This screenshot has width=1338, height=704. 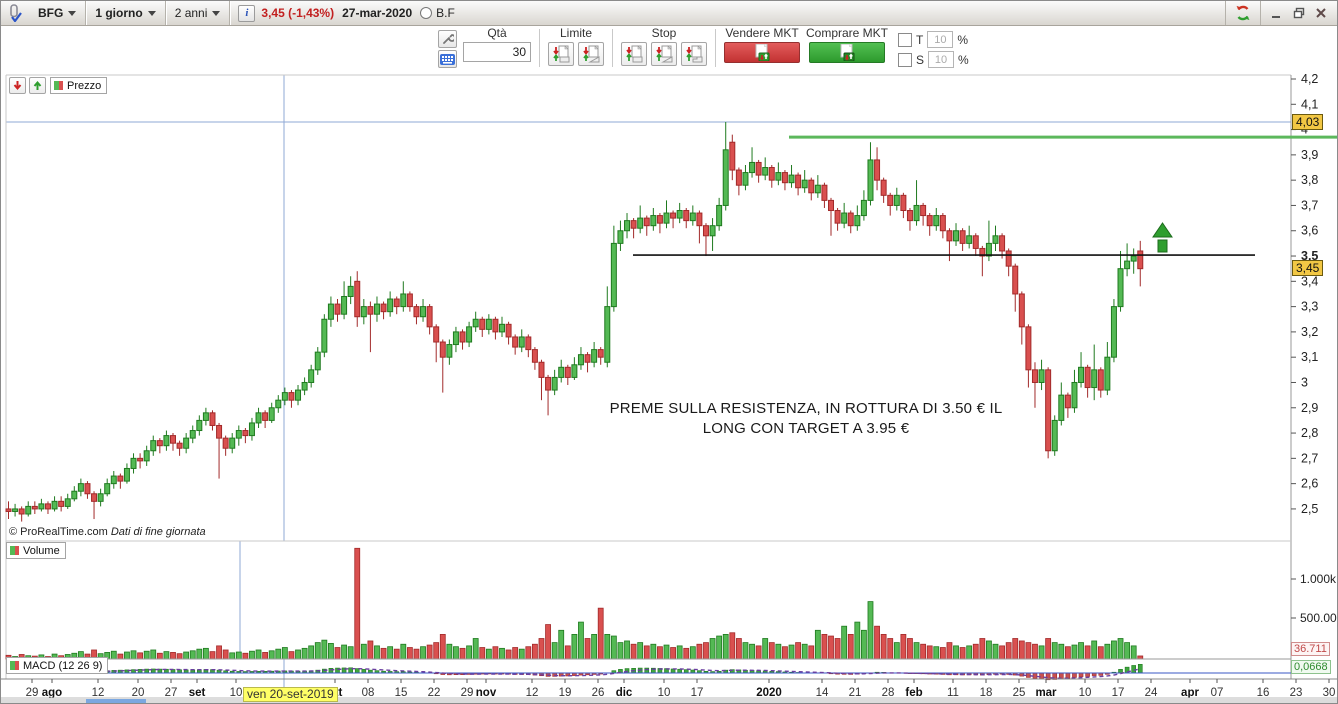 I want to click on target-percent-input, so click(x=940, y=39).